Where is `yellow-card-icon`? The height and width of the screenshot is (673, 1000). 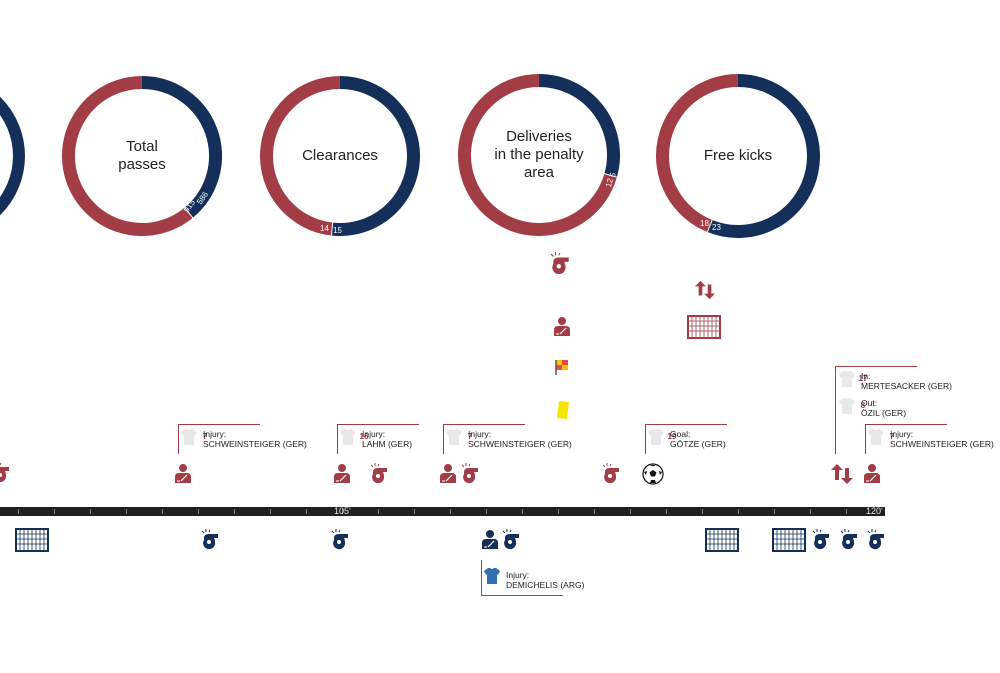
yellow-card-icon is located at coordinates (563, 410).